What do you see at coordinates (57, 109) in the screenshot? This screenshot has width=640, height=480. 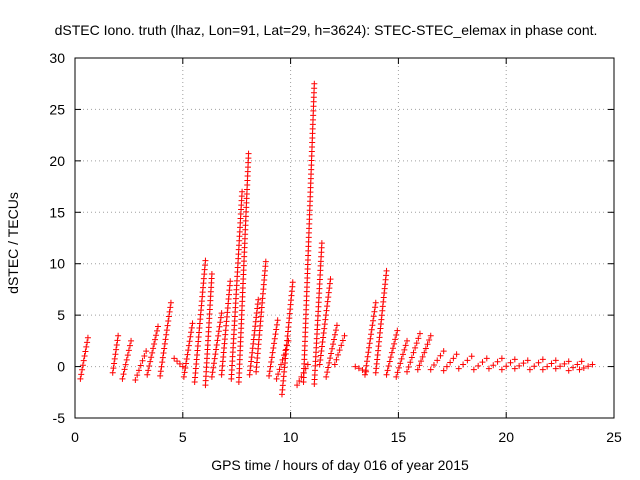 I see `y-tick-label: 25` at bounding box center [57, 109].